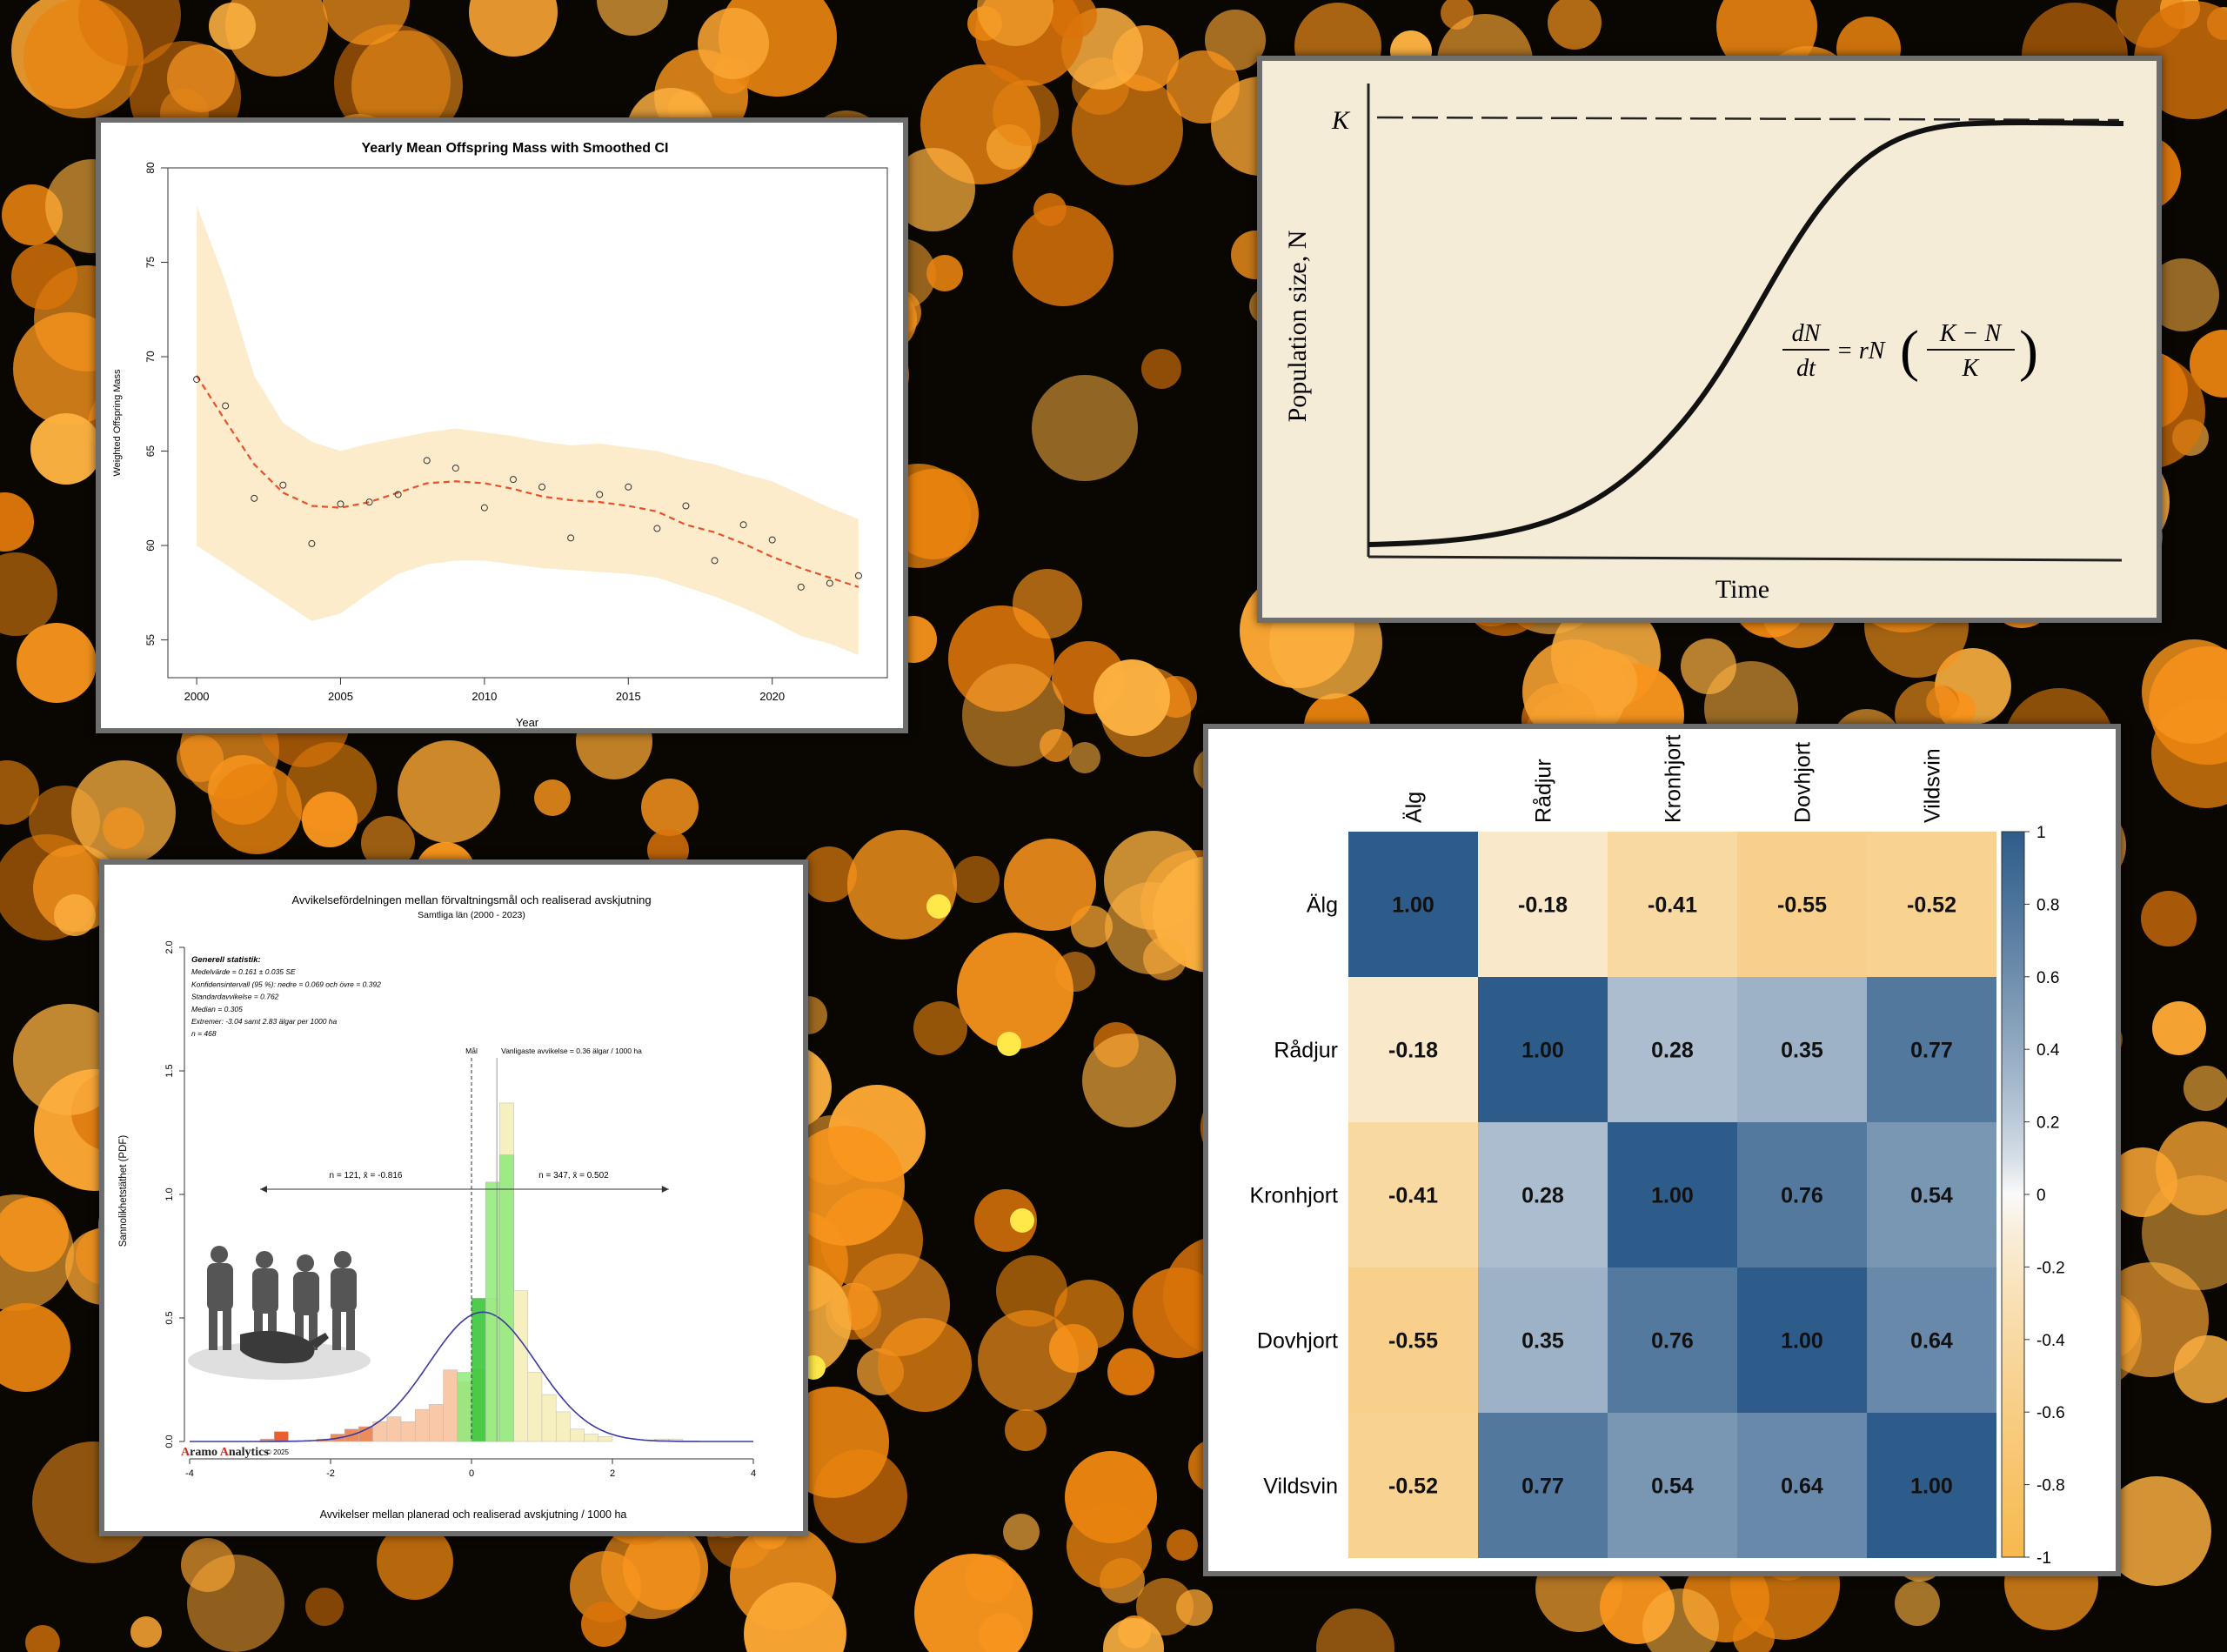  What do you see at coordinates (2048, 1123) in the screenshot?
I see `colorbar-tick-label: 0.2` at bounding box center [2048, 1123].